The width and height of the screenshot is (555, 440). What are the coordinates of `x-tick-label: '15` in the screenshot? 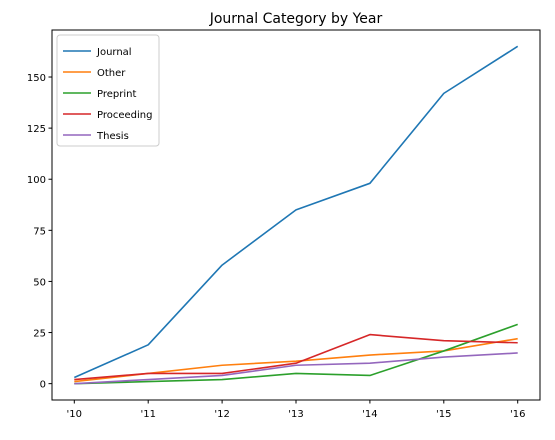 It's located at (443, 414).